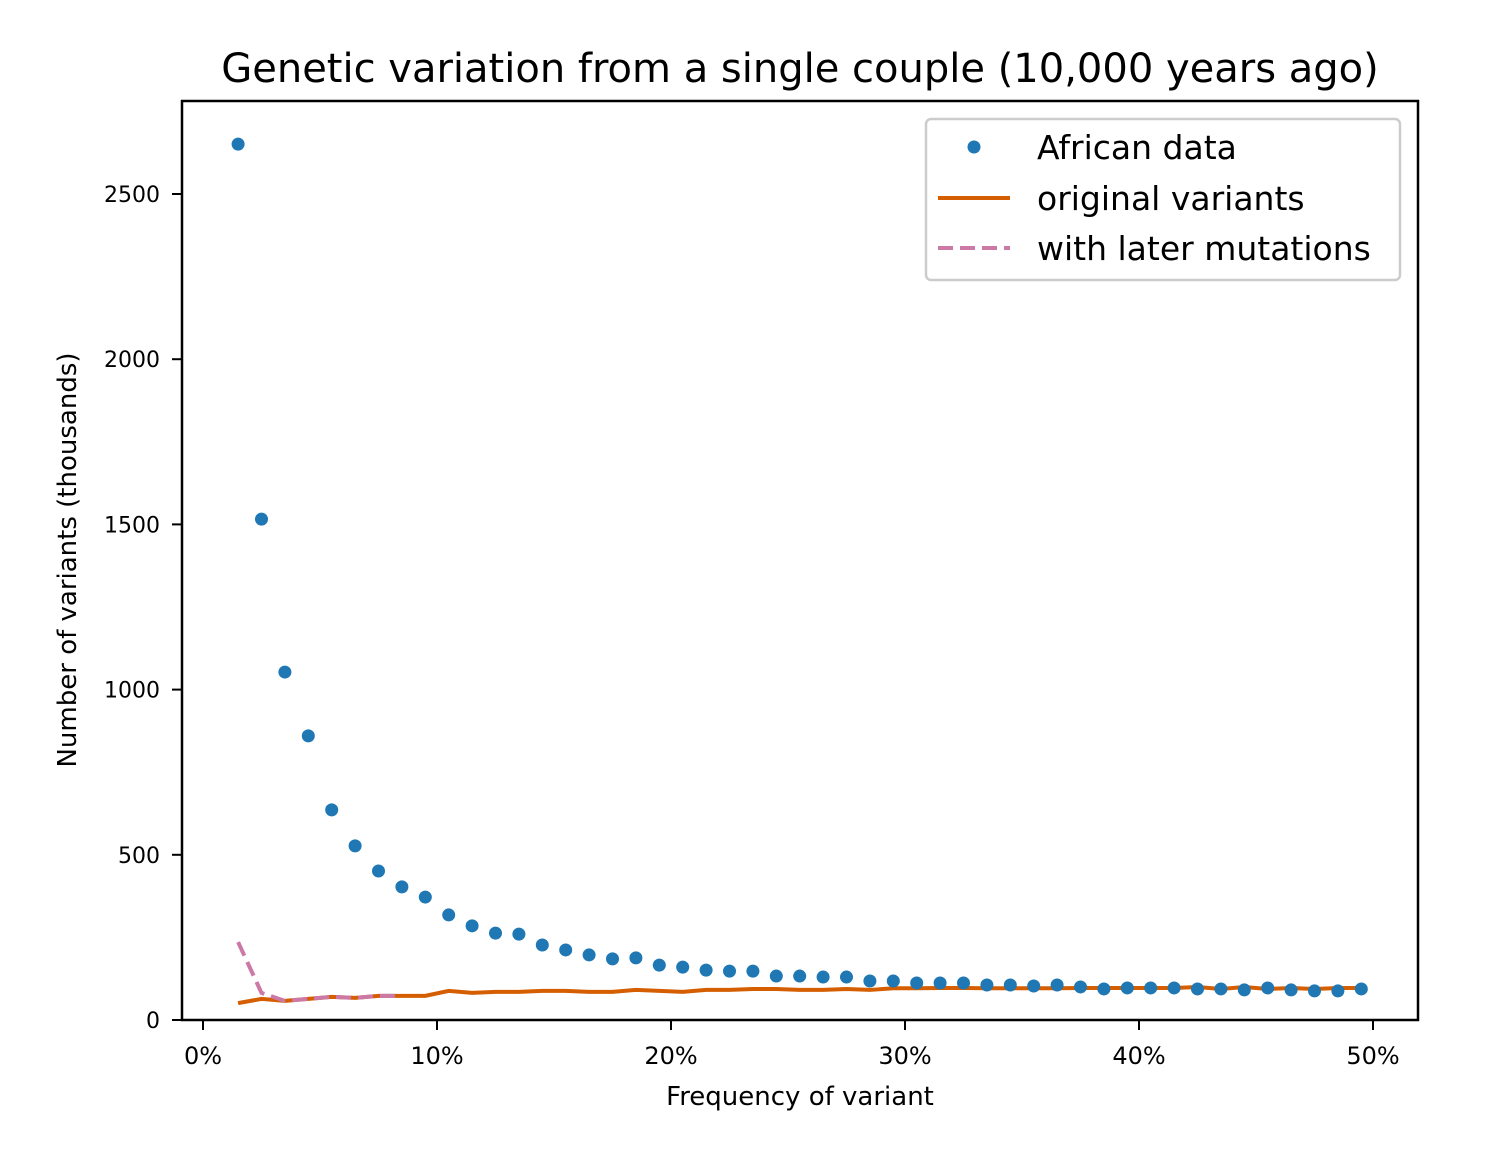 This screenshot has height=1160, width=1508. Describe the element at coordinates (974, 147) in the screenshot. I see `legend-marker-african-data` at that location.